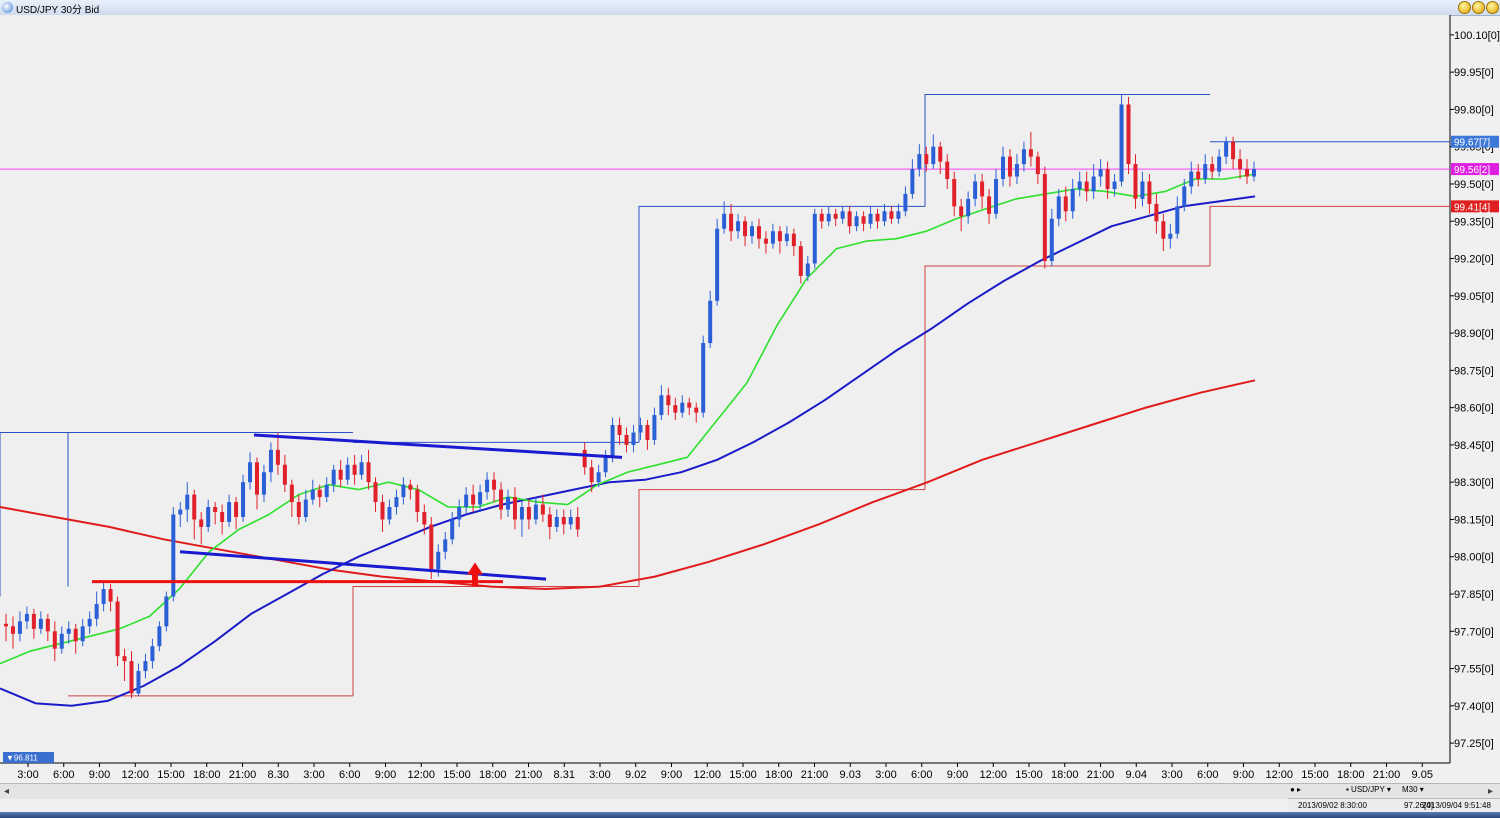 Image resolution: width=1500 pixels, height=818 pixels. I want to click on y-tick-label: 98.00[0], so click(1474, 558).